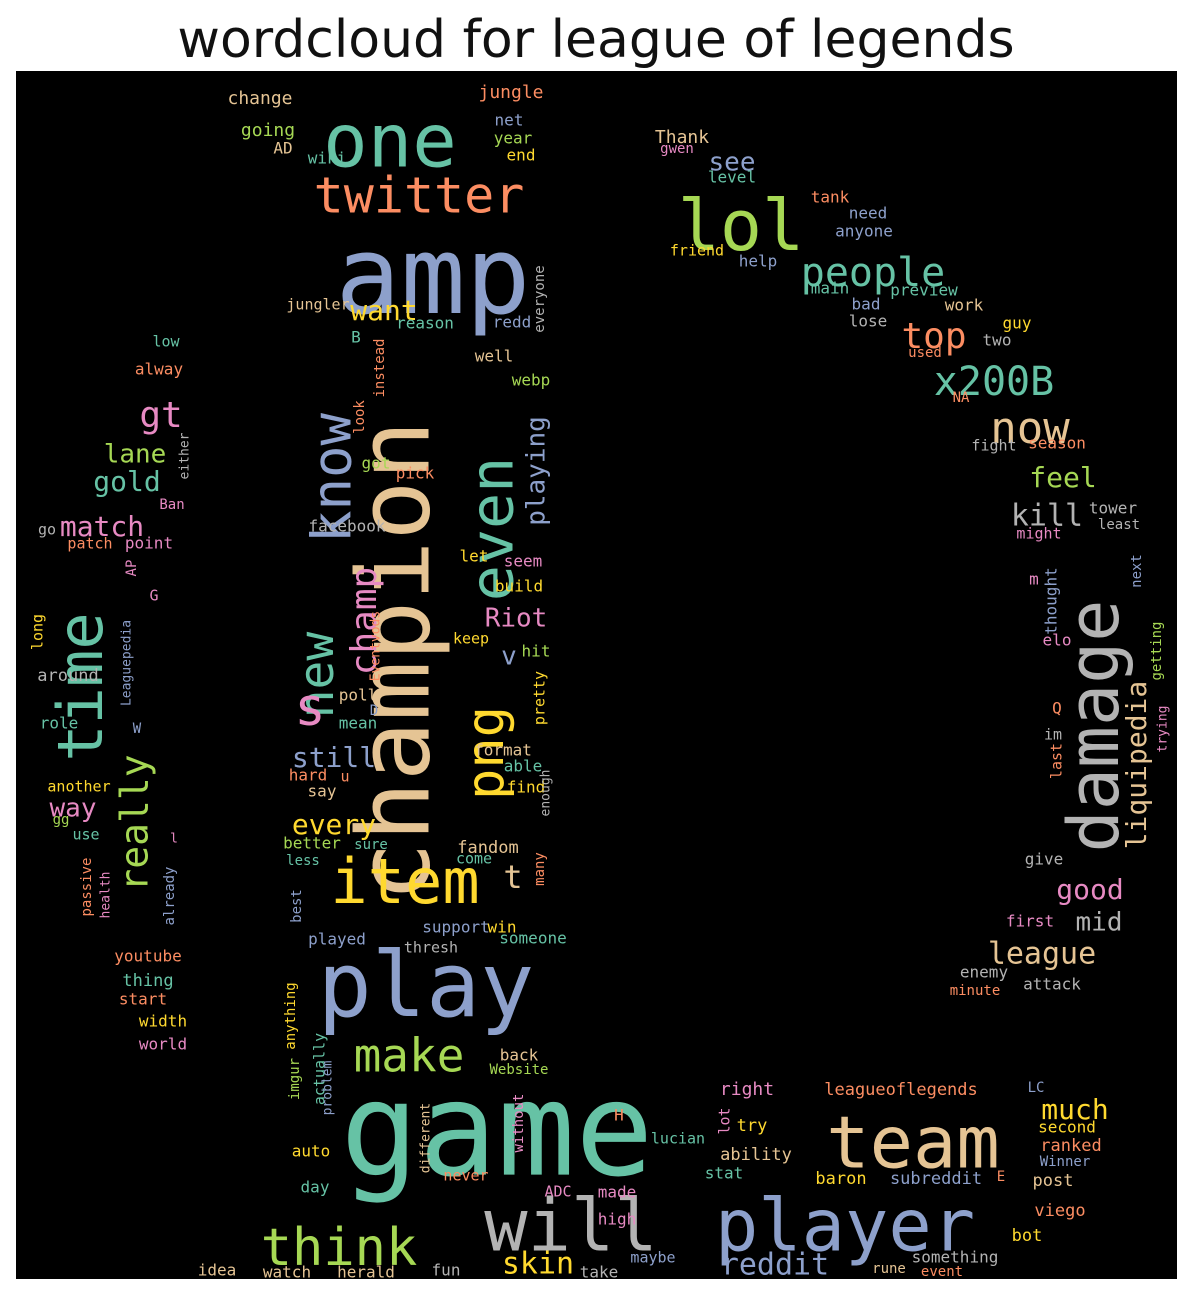  Describe the element at coordinates (1099, 923) in the screenshot. I see `word-mid: mid` at that location.